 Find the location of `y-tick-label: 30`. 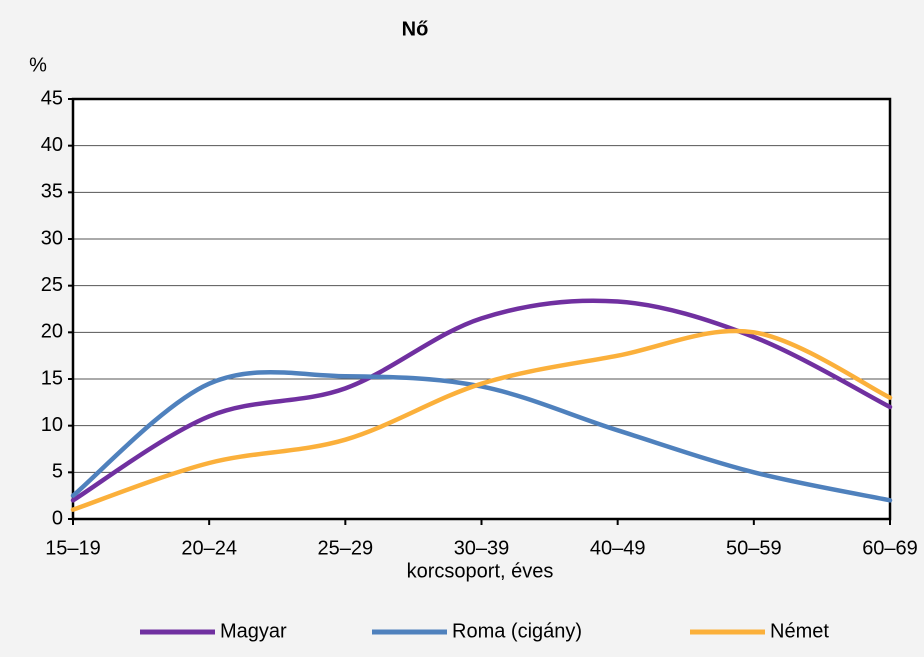

y-tick-label: 30 is located at coordinates (52, 238).